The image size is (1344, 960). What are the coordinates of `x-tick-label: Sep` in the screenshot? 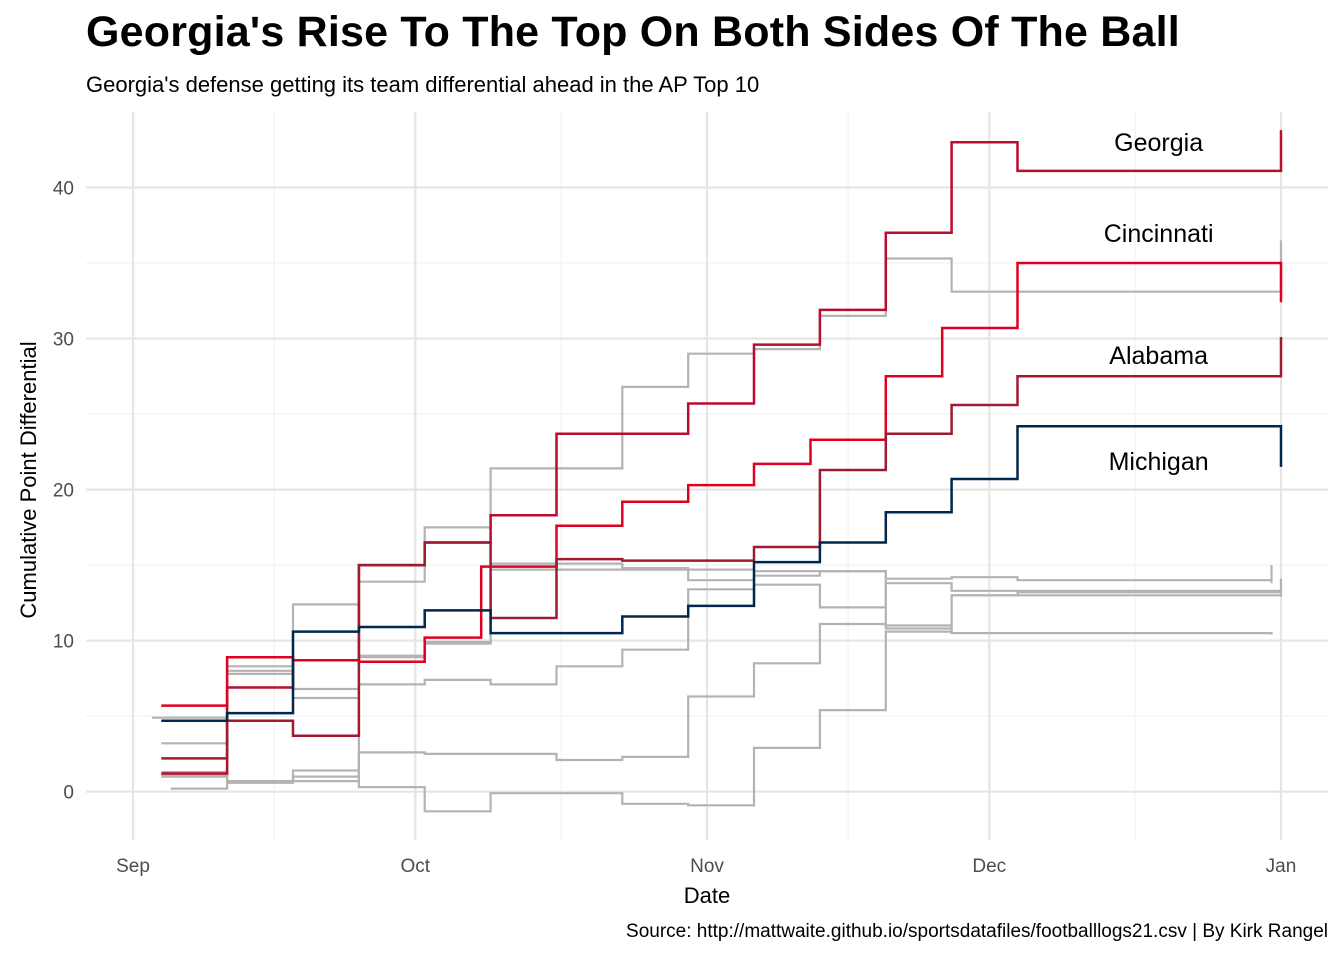 It's located at (133, 866).